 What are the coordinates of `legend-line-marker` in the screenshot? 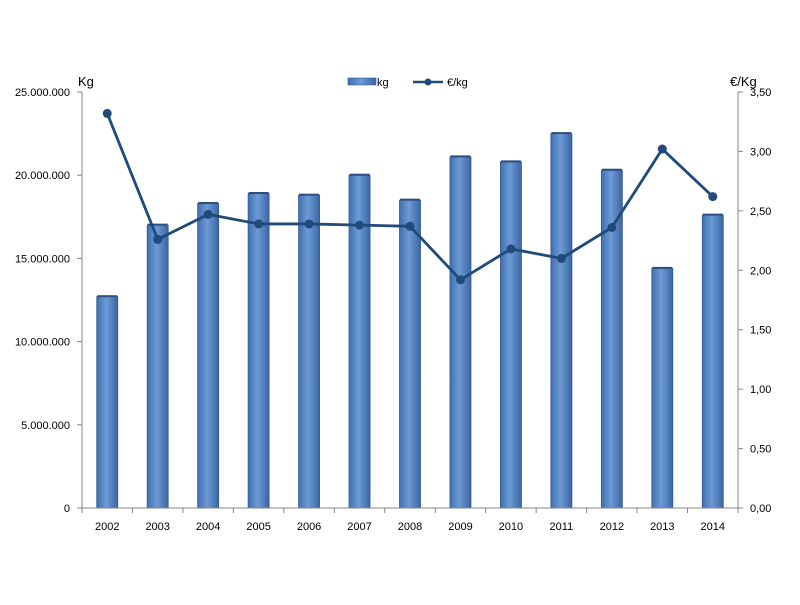 It's located at (428, 82).